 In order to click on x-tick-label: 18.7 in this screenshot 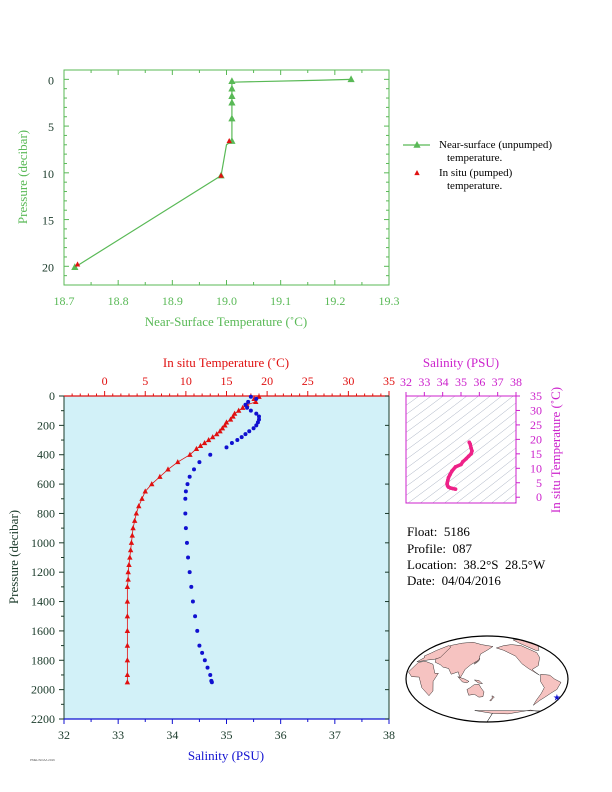, I will do `click(64, 301)`.